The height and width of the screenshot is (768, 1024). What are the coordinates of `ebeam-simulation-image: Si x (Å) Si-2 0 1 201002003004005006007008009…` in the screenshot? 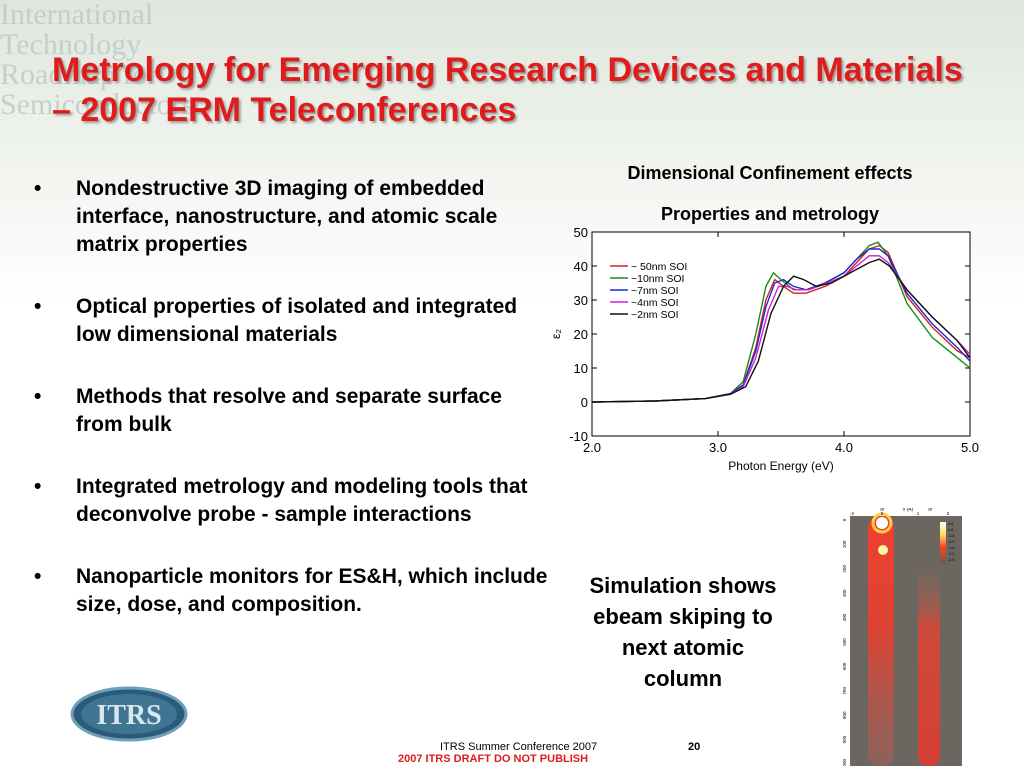 It's located at (902, 637).